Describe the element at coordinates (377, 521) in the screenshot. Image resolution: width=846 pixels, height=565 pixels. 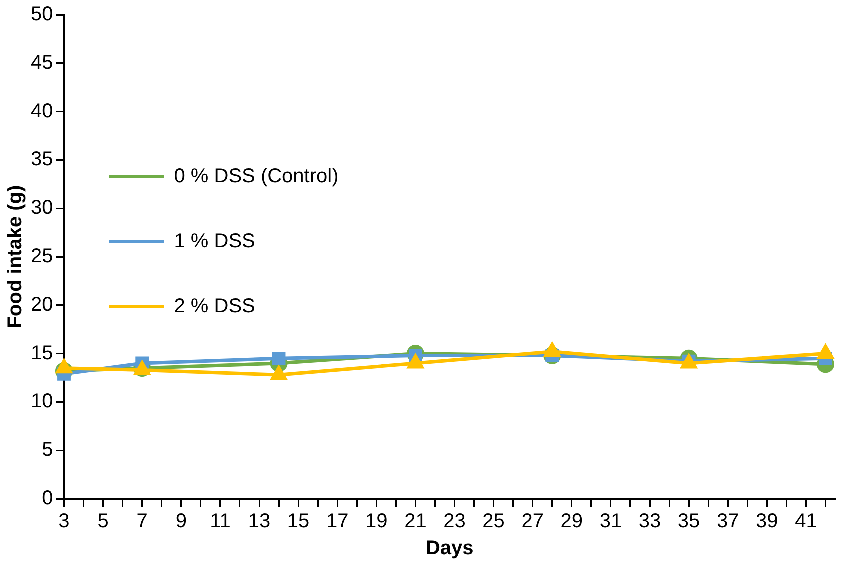
I see `x-tick-label: 19` at that location.